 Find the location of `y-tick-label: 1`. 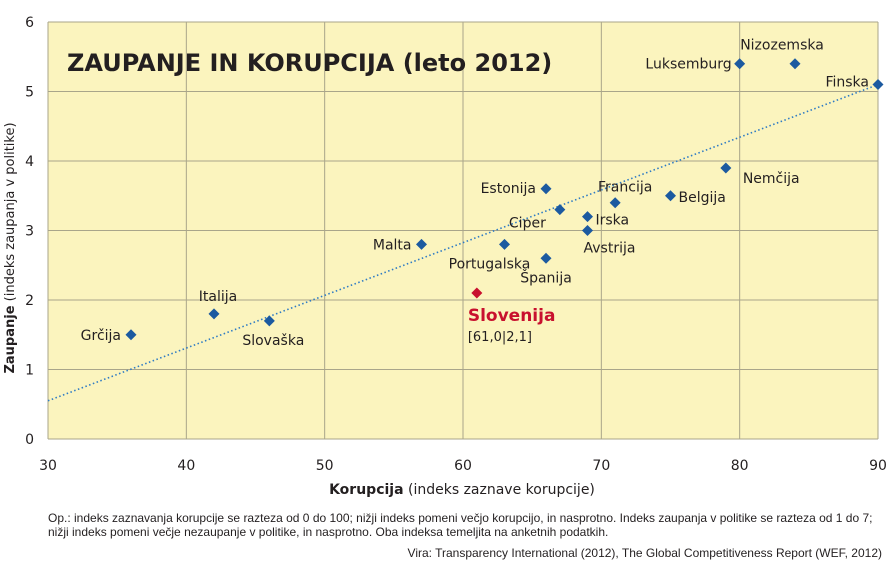

y-tick-label: 1 is located at coordinates (29, 371).